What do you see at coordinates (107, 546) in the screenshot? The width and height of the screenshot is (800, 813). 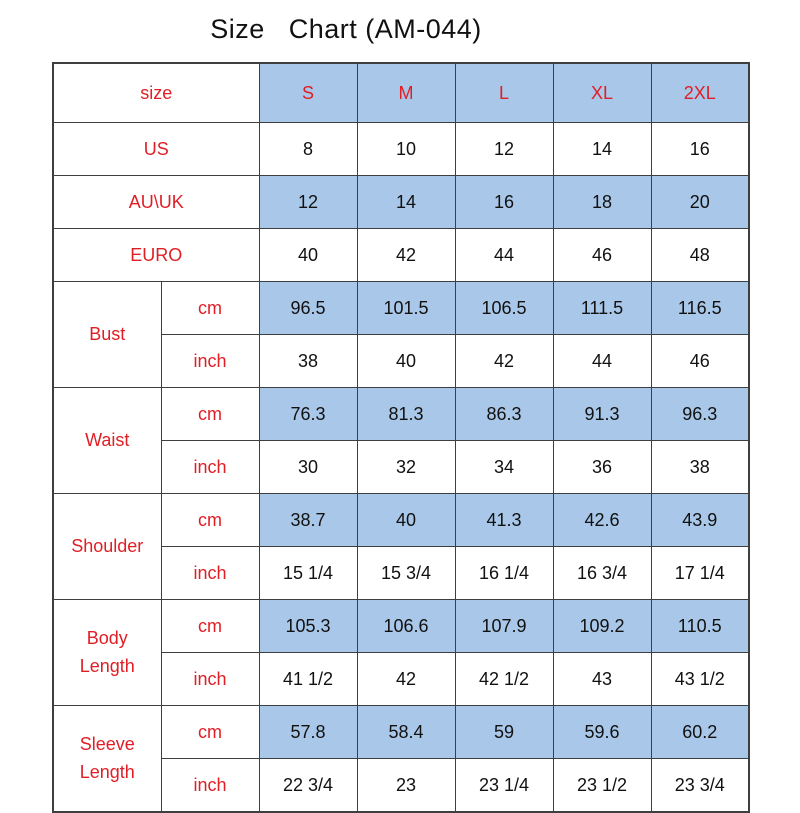 I see `measure-label-shoulder: Shoulder` at bounding box center [107, 546].